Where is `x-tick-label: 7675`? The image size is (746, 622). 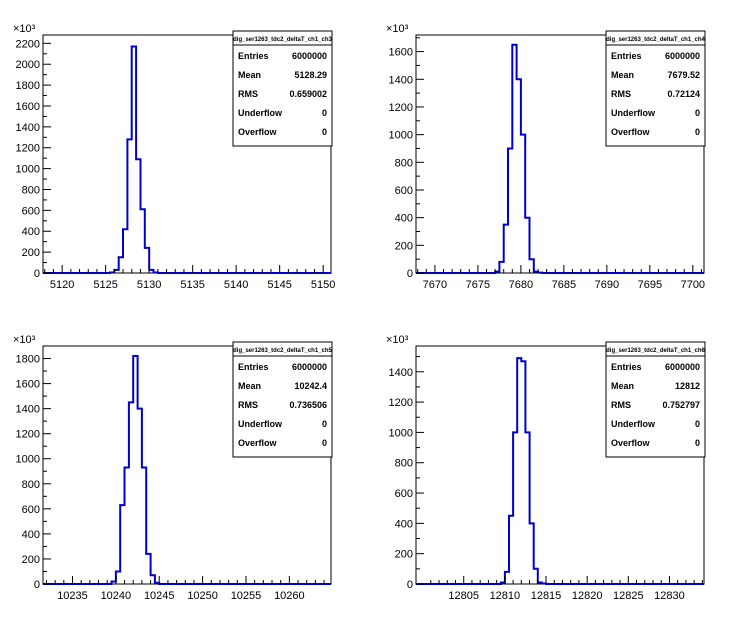
x-tick-label: 7675 is located at coordinates (478, 285).